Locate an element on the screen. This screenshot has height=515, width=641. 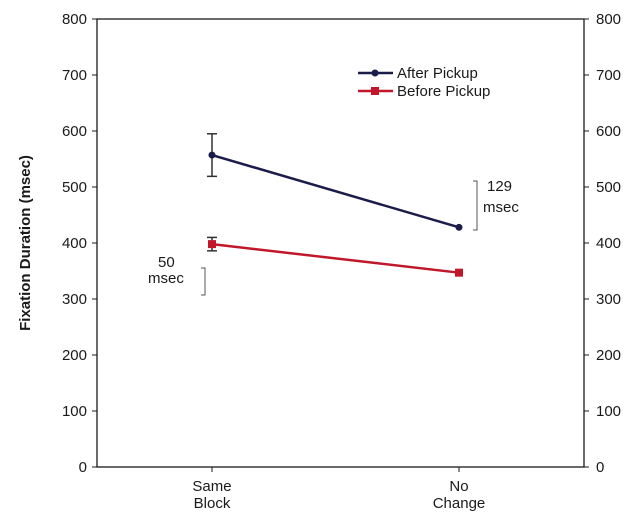
x-tick-label: Block is located at coordinates (212, 503).